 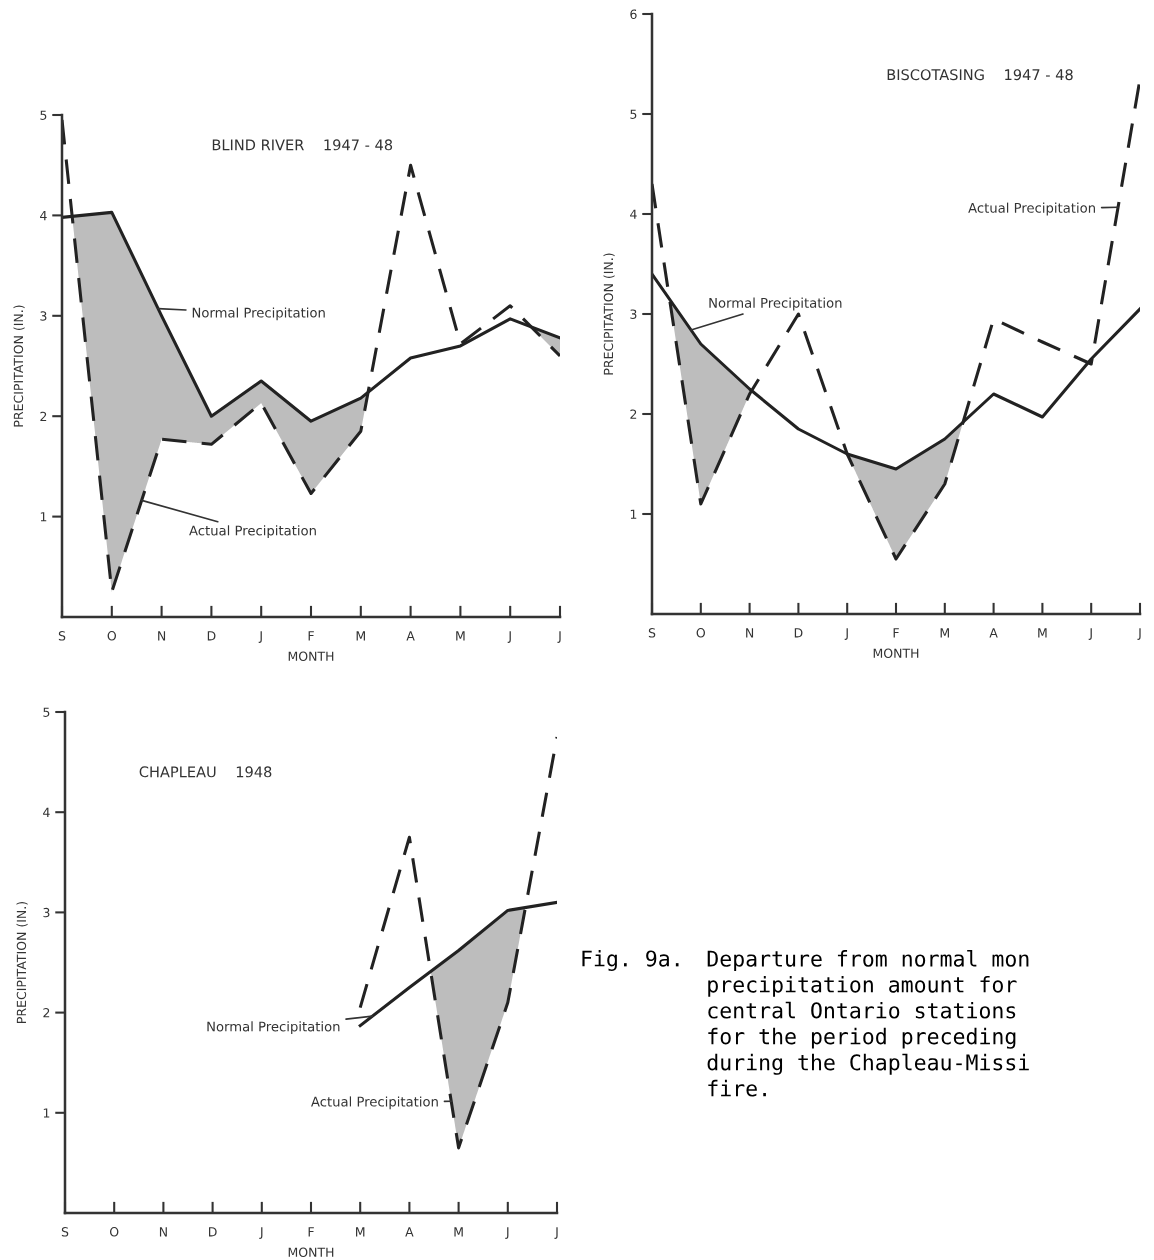 I want to click on text: Actual Precipitation, so click(x=252, y=532).